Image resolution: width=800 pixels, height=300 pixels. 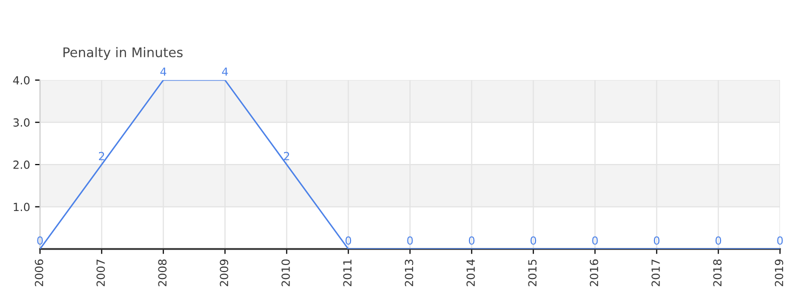 What do you see at coordinates (123, 53) in the screenshot?
I see `y-axis-title: Penalty in Minutes` at bounding box center [123, 53].